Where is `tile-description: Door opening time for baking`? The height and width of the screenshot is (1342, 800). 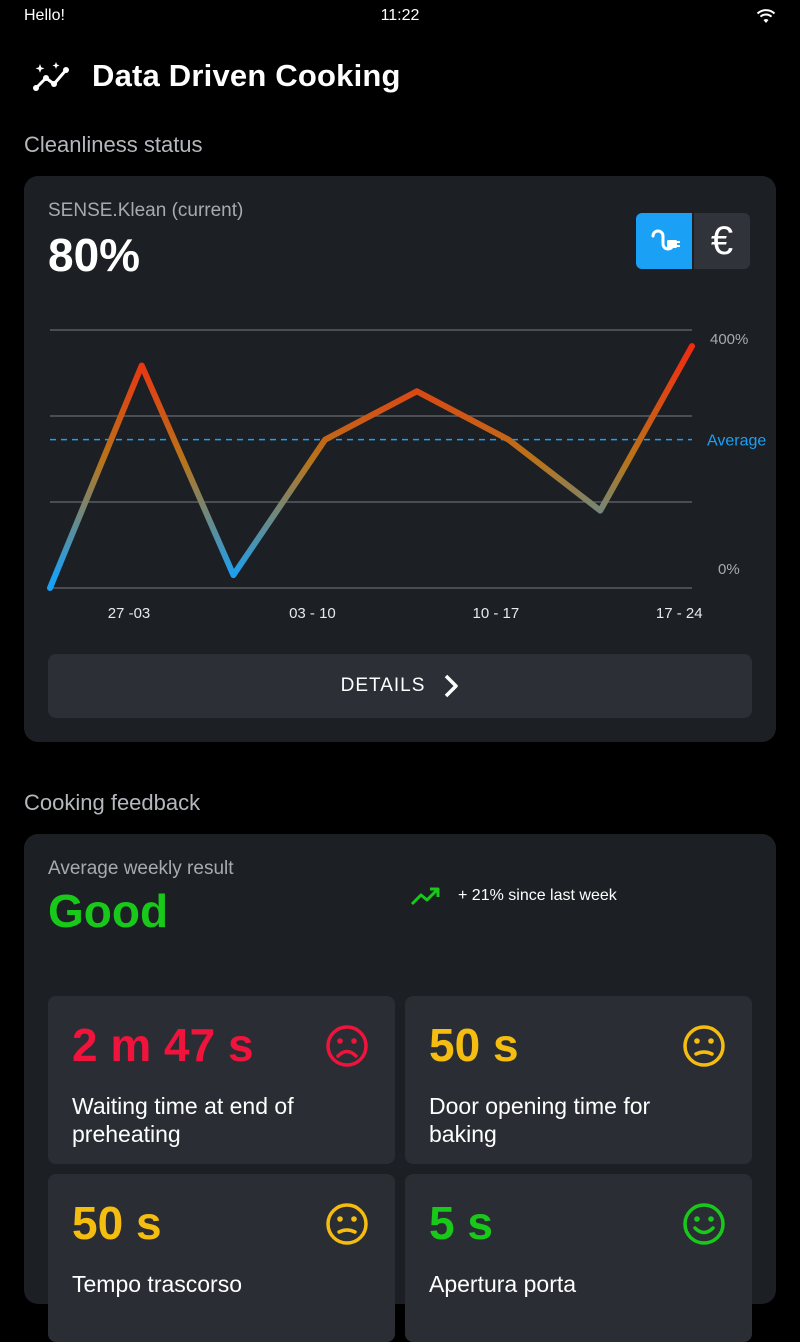 tile-description: Door opening time for baking is located at coordinates (540, 1120).